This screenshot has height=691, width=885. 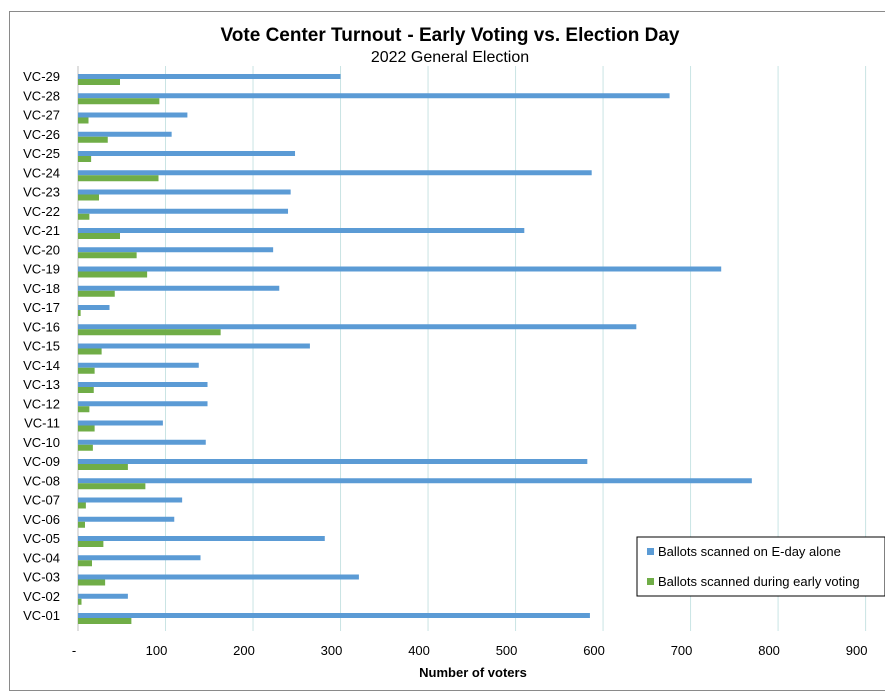 What do you see at coordinates (41, 269) in the screenshot?
I see `y-tick-label: VC-19` at bounding box center [41, 269].